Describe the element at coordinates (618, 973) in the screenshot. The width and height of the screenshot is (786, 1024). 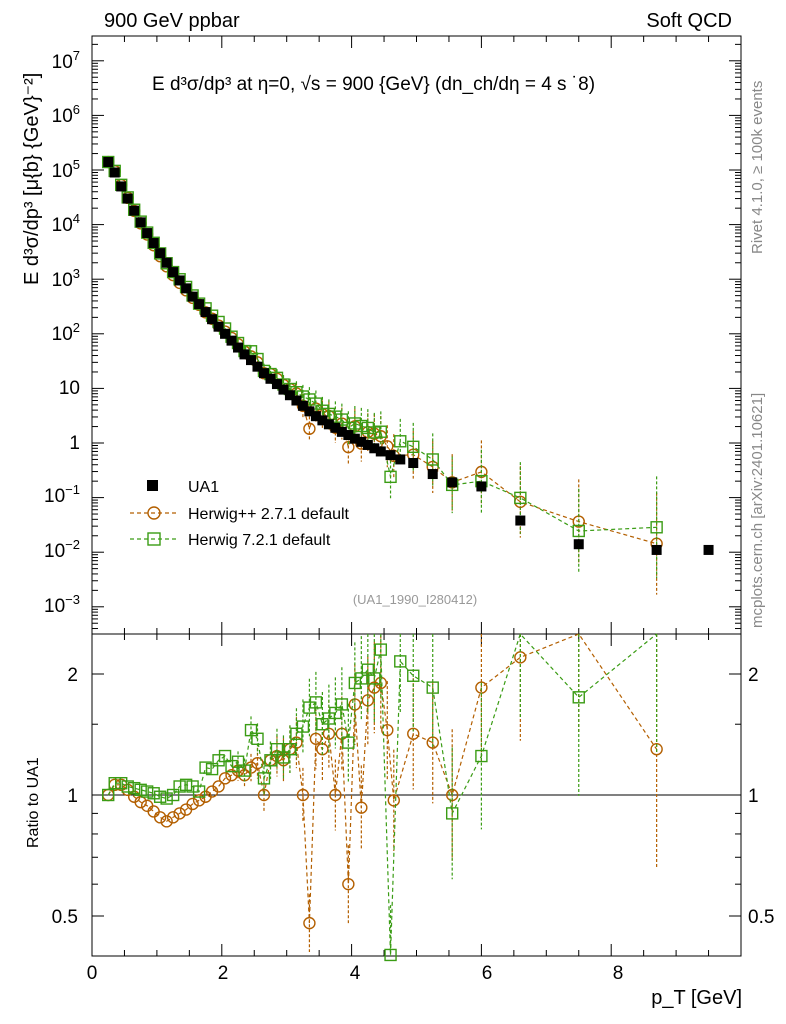
I see `x-tick-label: 8` at that location.